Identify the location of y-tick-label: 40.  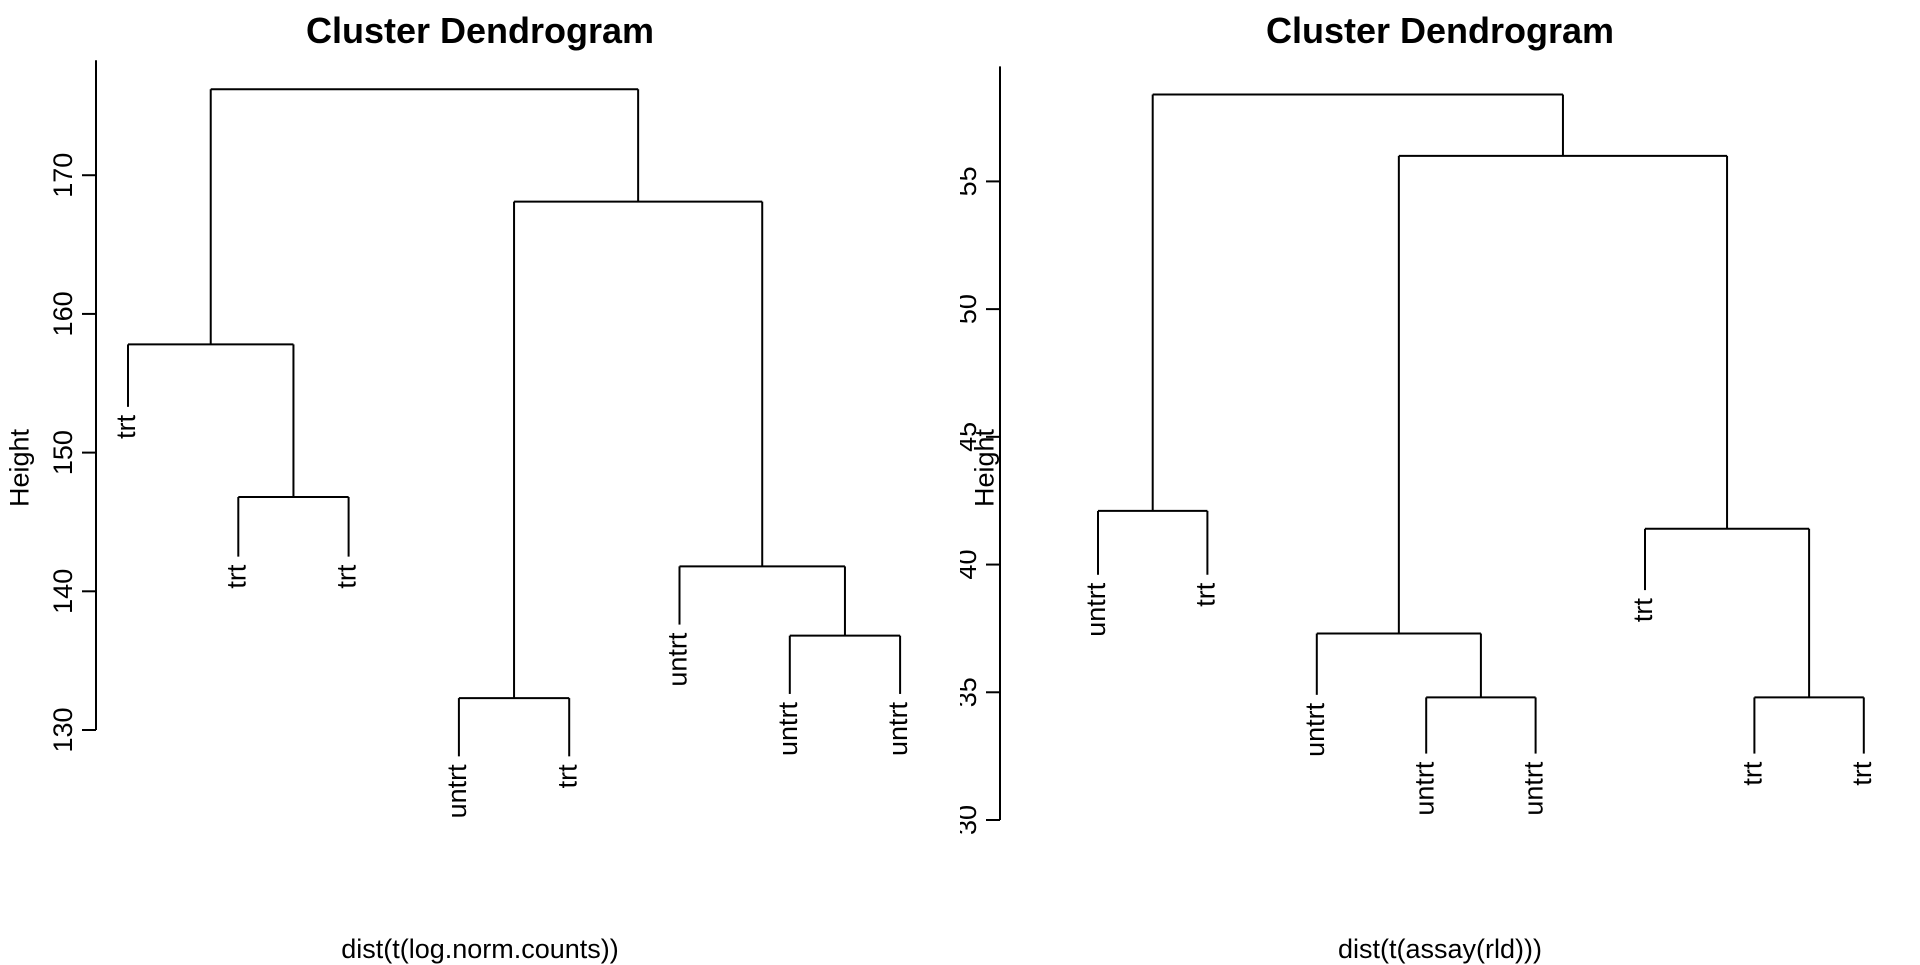
(971, 565).